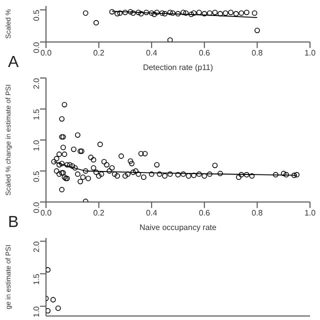 This screenshot has width=320, height=320. I want to click on x-axis-title: Detection rate (p11), so click(178, 67).